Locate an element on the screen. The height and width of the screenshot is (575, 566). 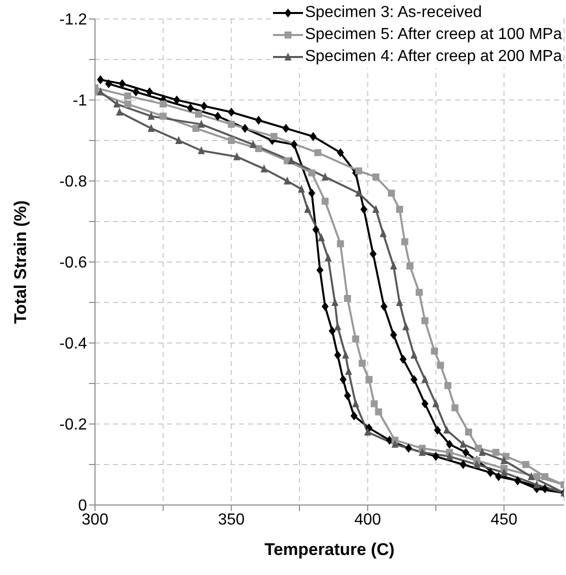
x-tick-label: 350 is located at coordinates (231, 519).